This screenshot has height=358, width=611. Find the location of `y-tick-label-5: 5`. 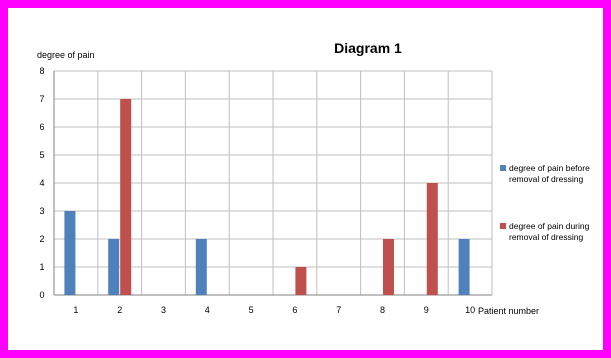

y-tick-label-5: 5 is located at coordinates (41, 155).